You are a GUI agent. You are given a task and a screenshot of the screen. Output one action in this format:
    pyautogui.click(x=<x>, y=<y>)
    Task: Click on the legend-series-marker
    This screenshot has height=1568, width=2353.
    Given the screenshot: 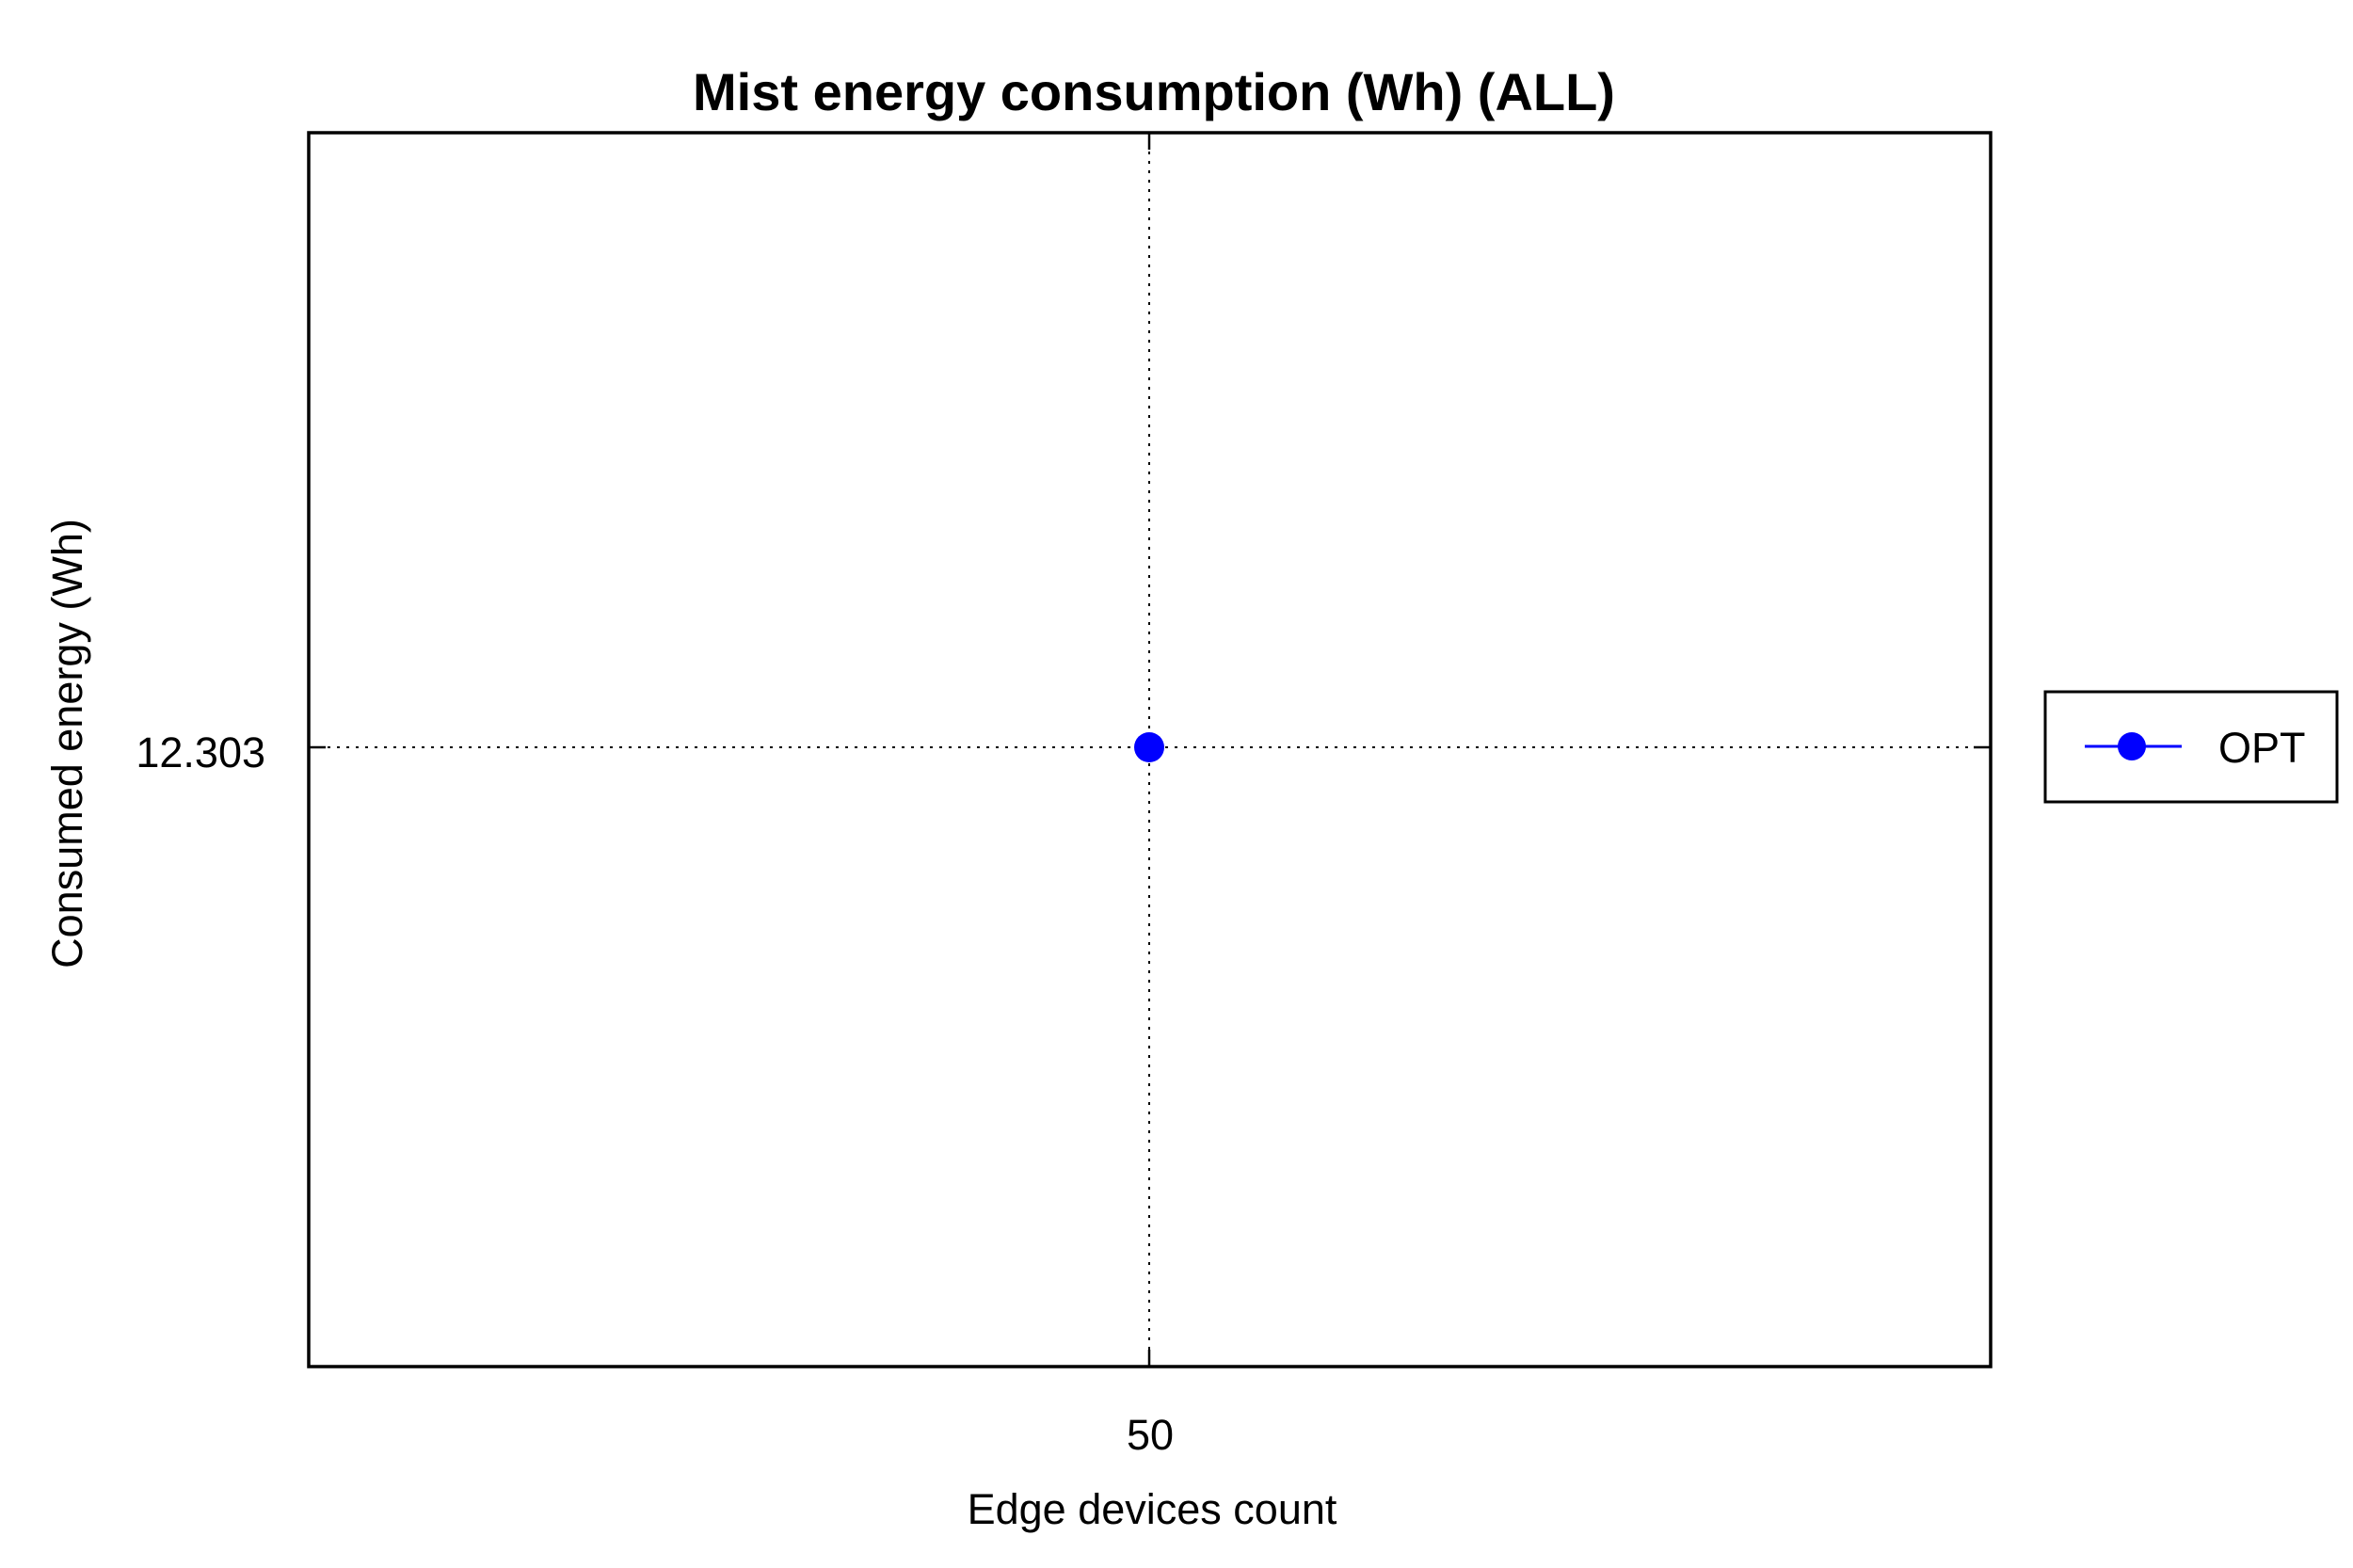 What is the action you would take?
    pyautogui.click(x=2132, y=746)
    